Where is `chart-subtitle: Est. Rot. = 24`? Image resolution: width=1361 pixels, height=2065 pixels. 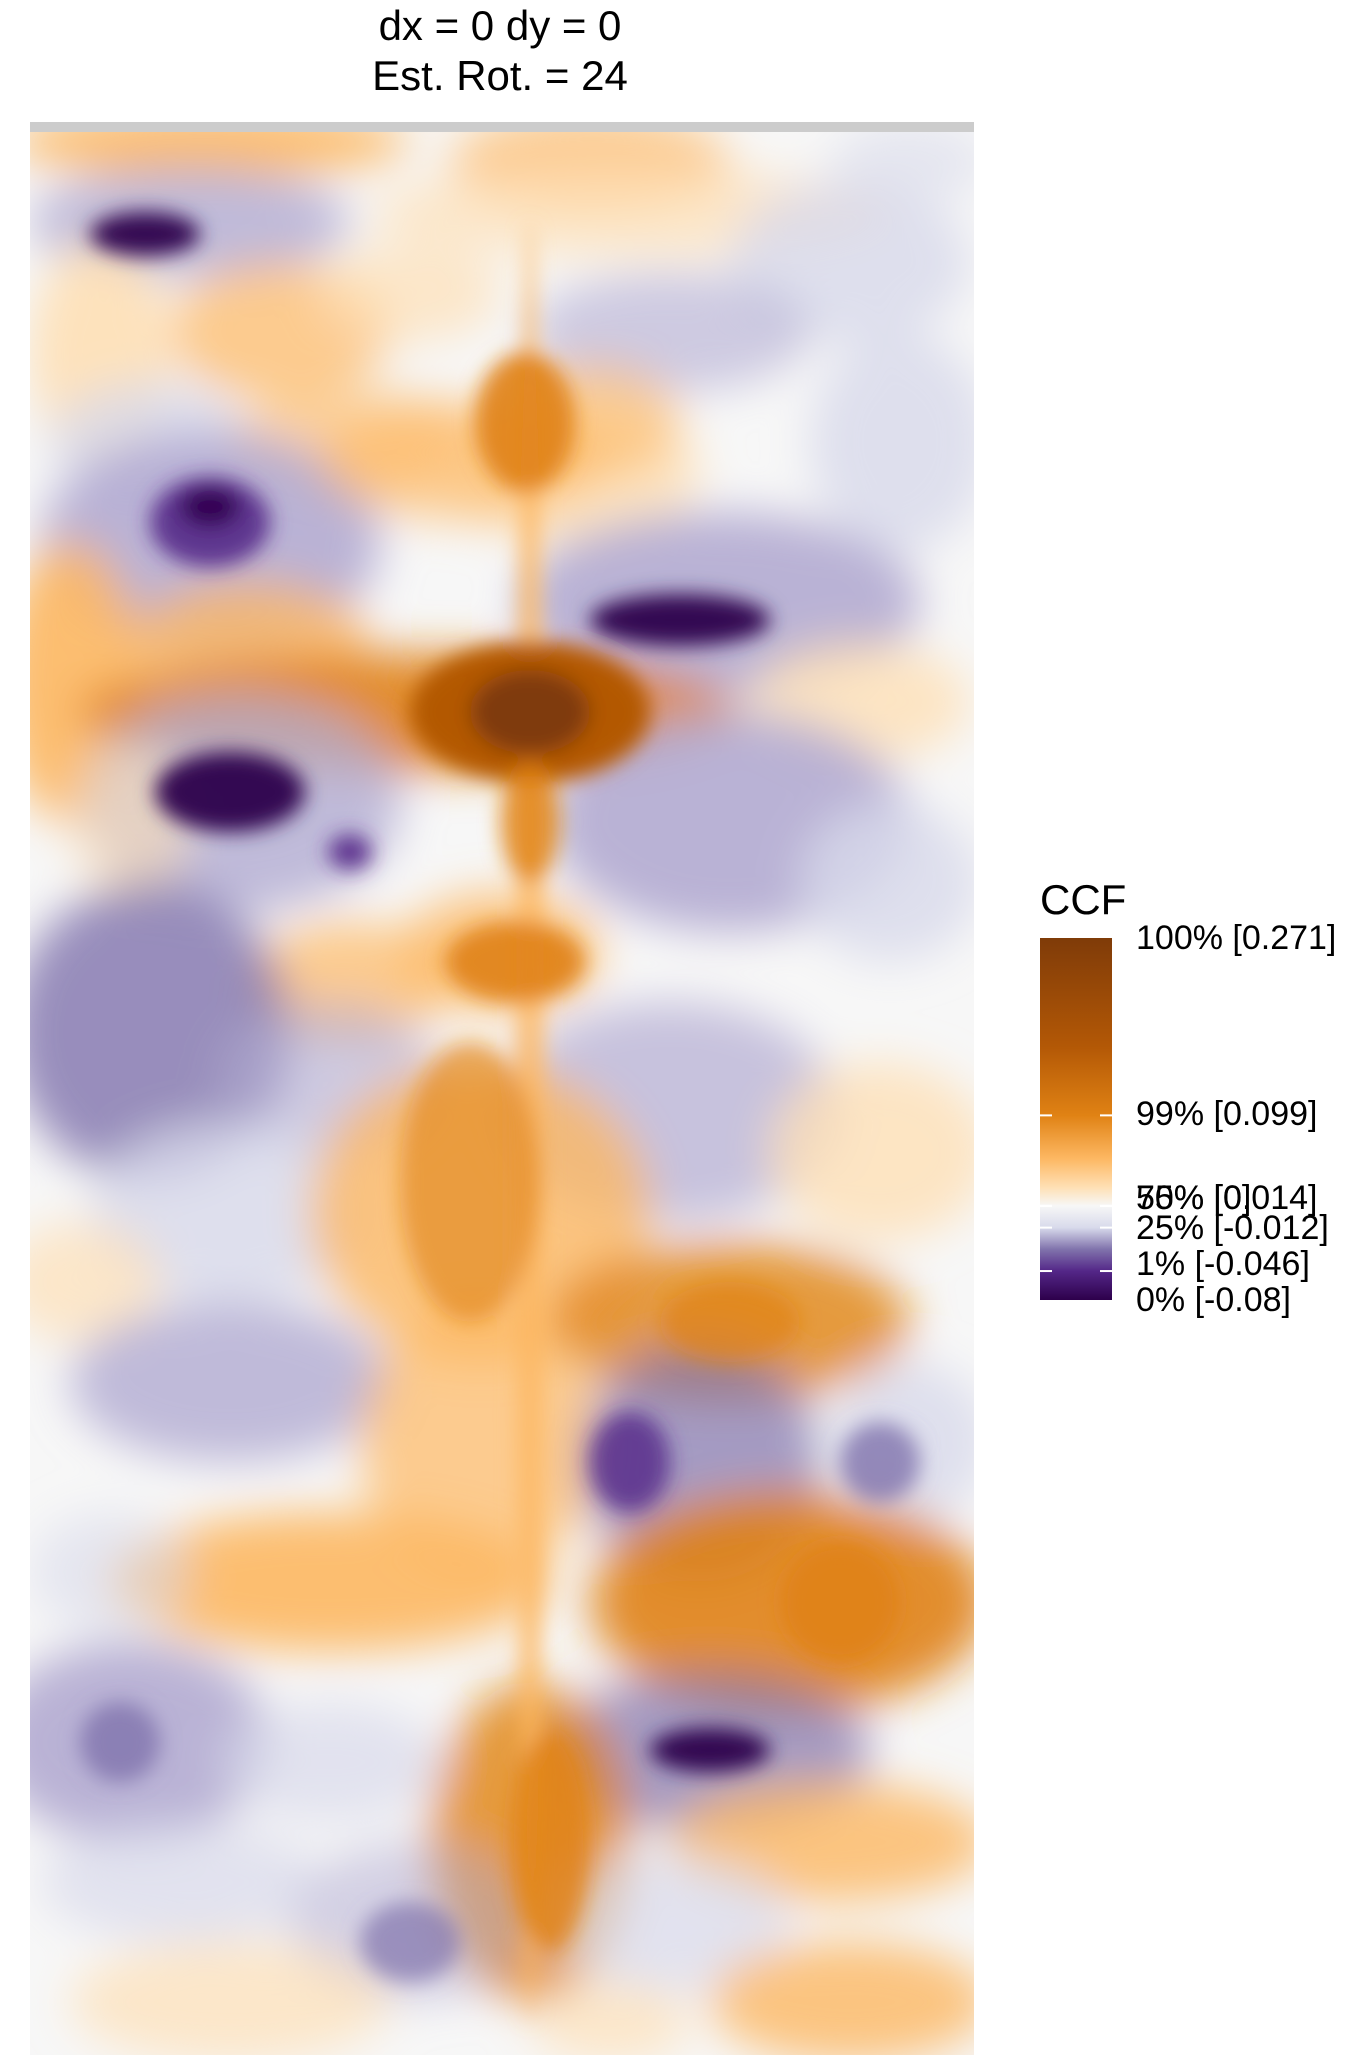 chart-subtitle: Est. Rot. = 24 is located at coordinates (500, 75).